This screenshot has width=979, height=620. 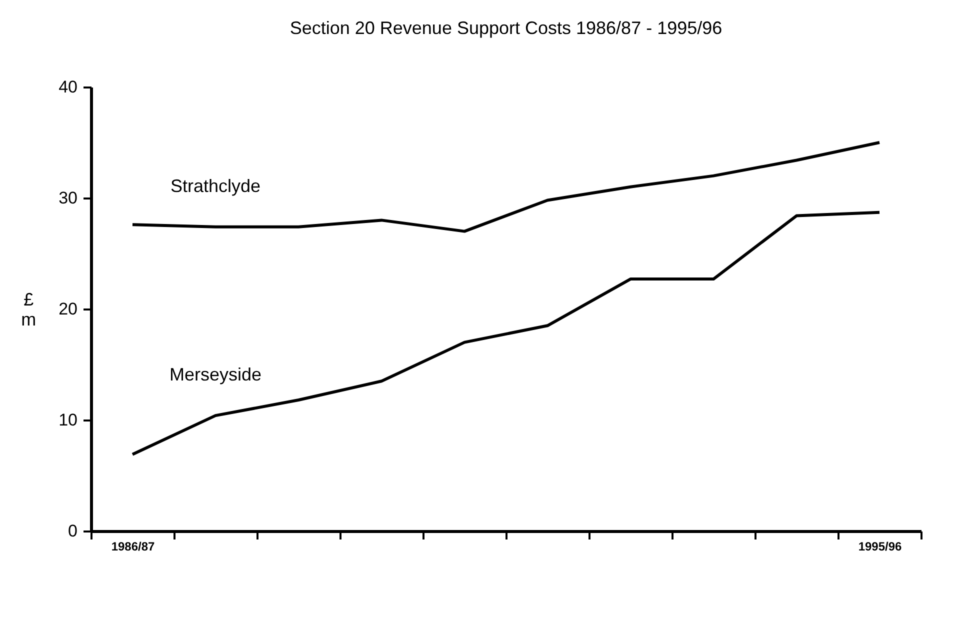 What do you see at coordinates (880, 547) in the screenshot?
I see `x-tick-label: 1995/96` at bounding box center [880, 547].